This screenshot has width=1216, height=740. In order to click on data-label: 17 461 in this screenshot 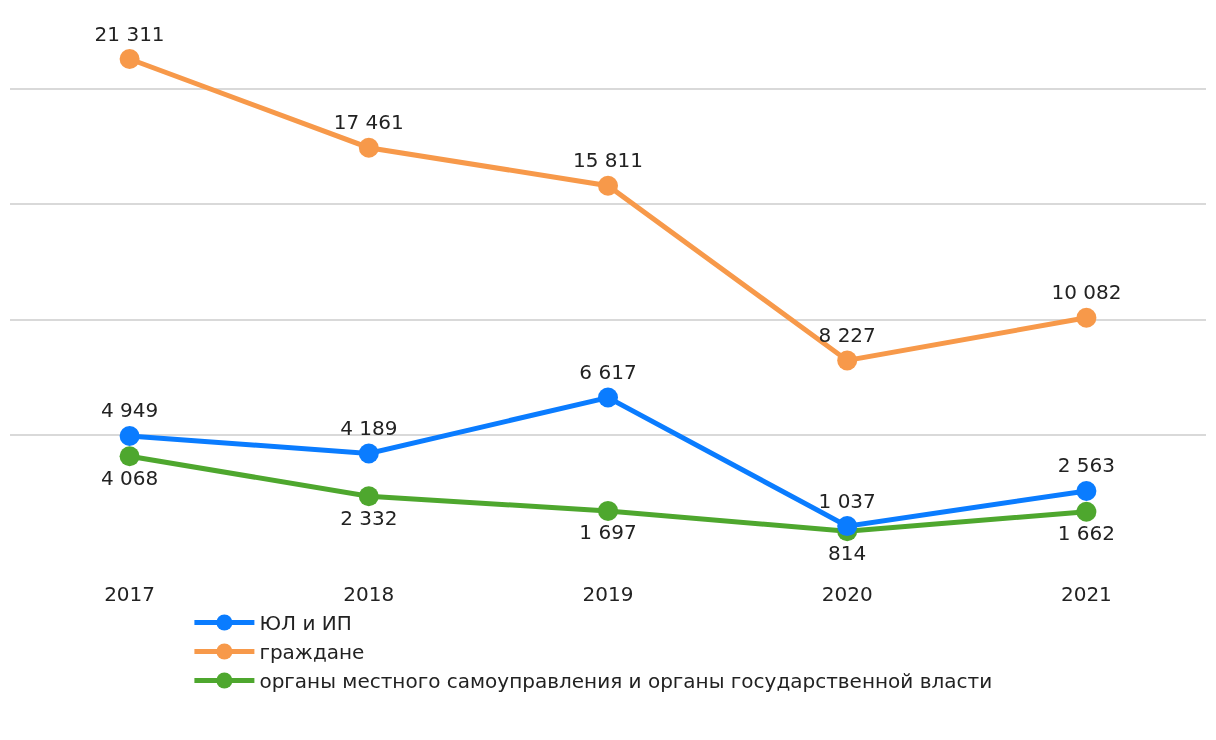, I will do `click(368, 122)`.